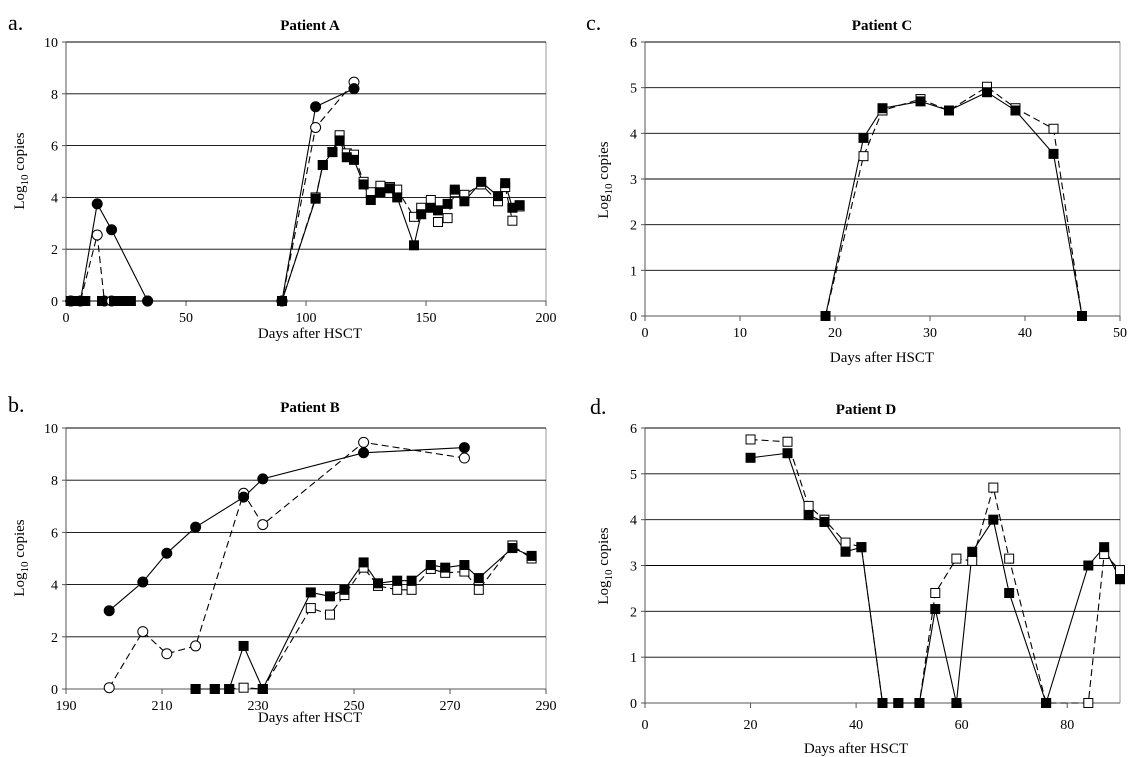  I want to click on x-tick-label: 150, so click(426, 318).